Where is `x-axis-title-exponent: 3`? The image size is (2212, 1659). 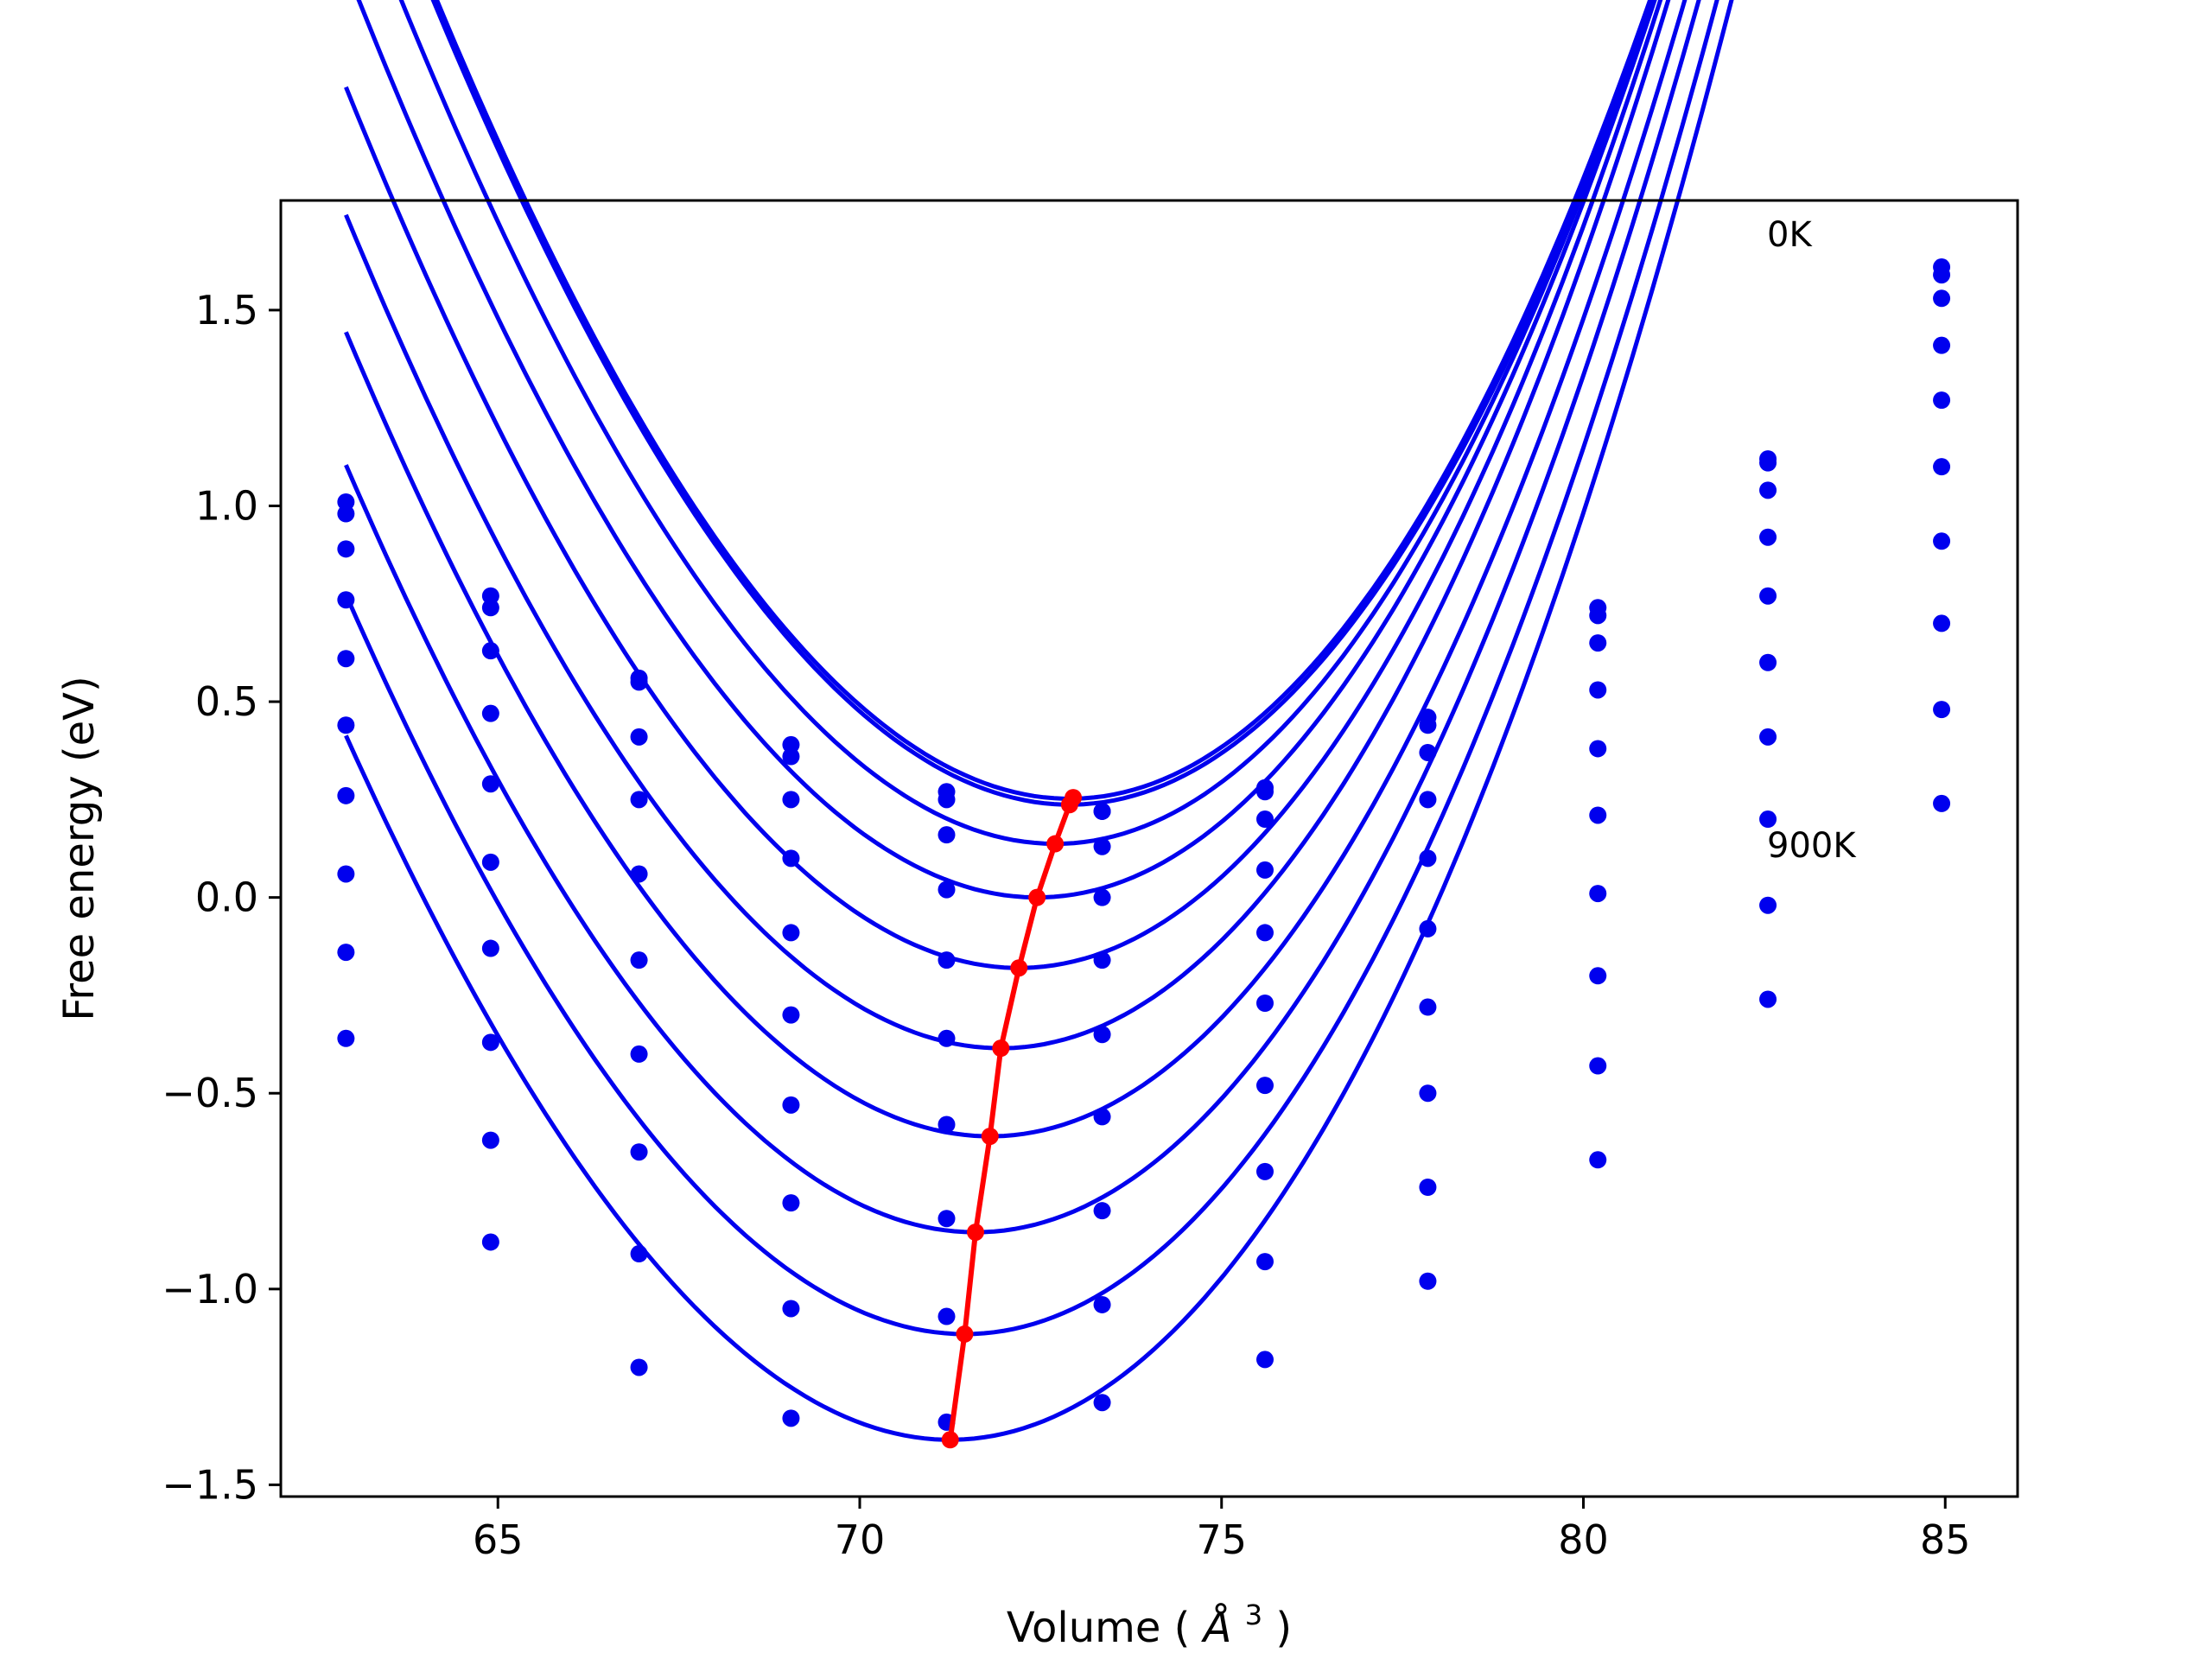 x-axis-title-exponent: 3 is located at coordinates (1253, 1615).